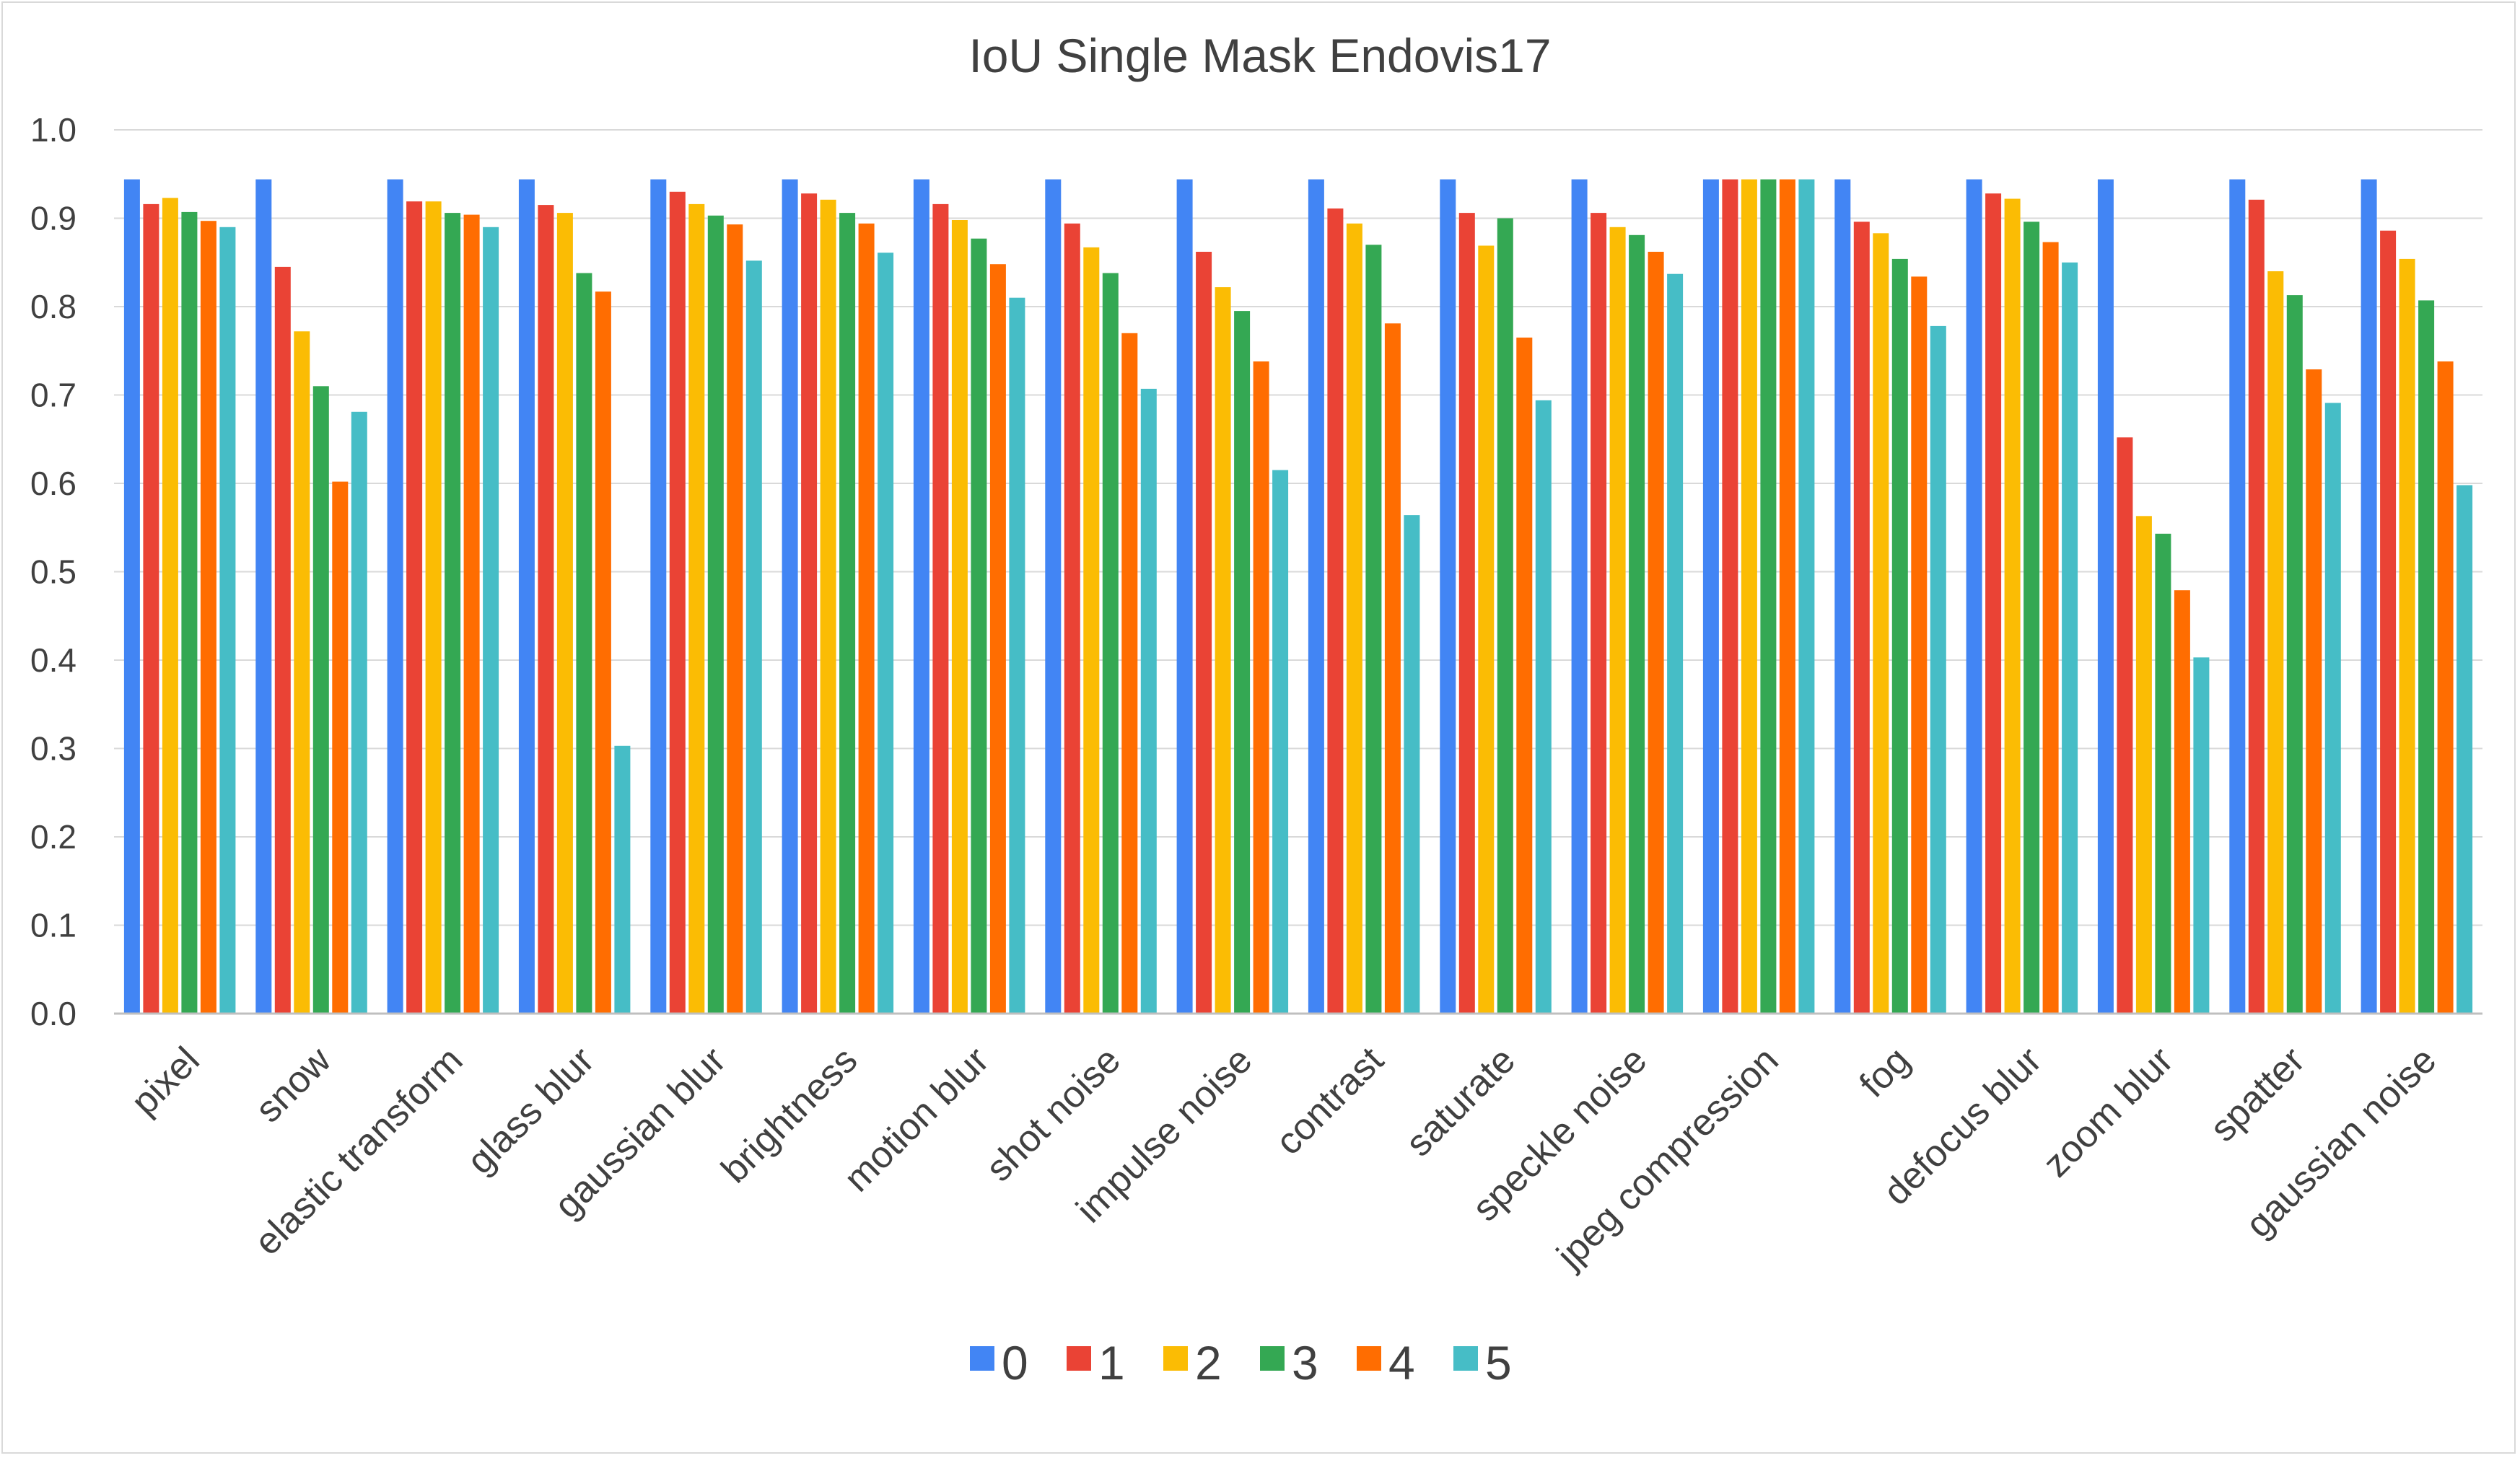 The height and width of the screenshot is (1458, 2520). What do you see at coordinates (53, 572) in the screenshot?
I see `y-tick-label: 0.5` at bounding box center [53, 572].